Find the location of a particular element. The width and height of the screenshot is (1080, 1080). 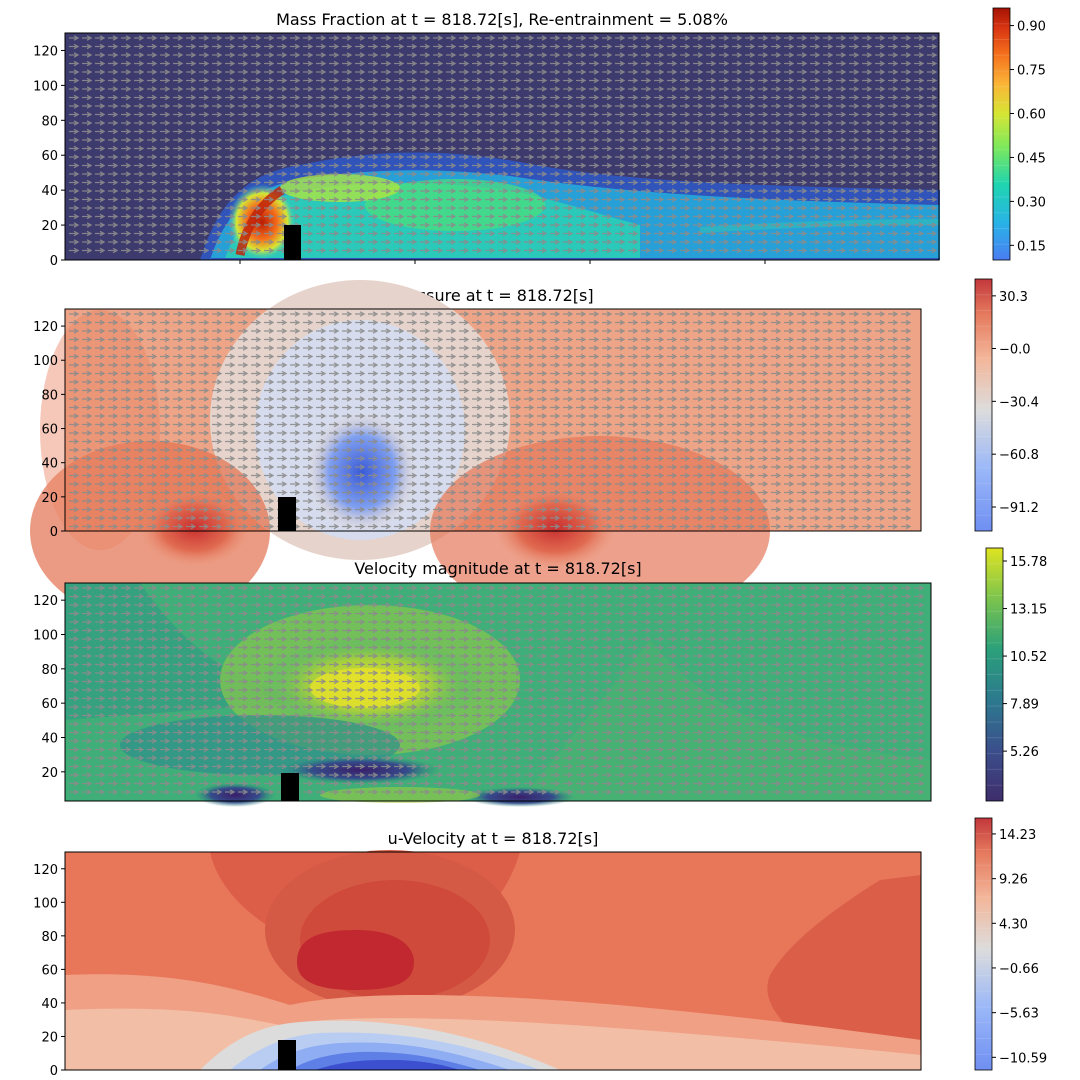

colorbar: 0.90 0.75 0.60 0.45 0.30 0.15 is located at coordinates (1019, 134).